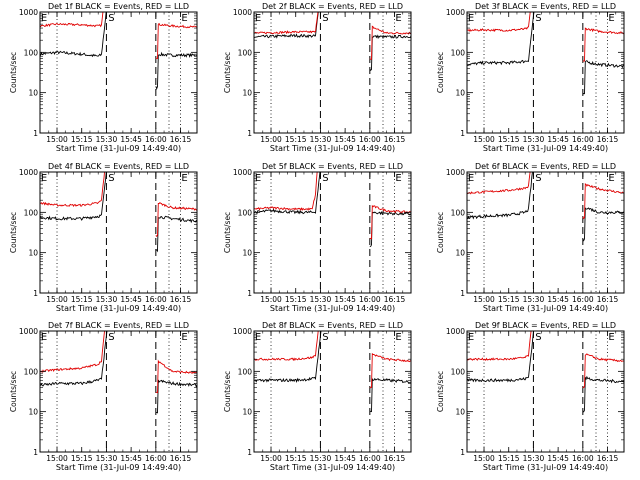  Describe the element at coordinates (332, 325) in the screenshot. I see `panel-title: Det 8f BLACK = Events, RED = LLD` at that location.